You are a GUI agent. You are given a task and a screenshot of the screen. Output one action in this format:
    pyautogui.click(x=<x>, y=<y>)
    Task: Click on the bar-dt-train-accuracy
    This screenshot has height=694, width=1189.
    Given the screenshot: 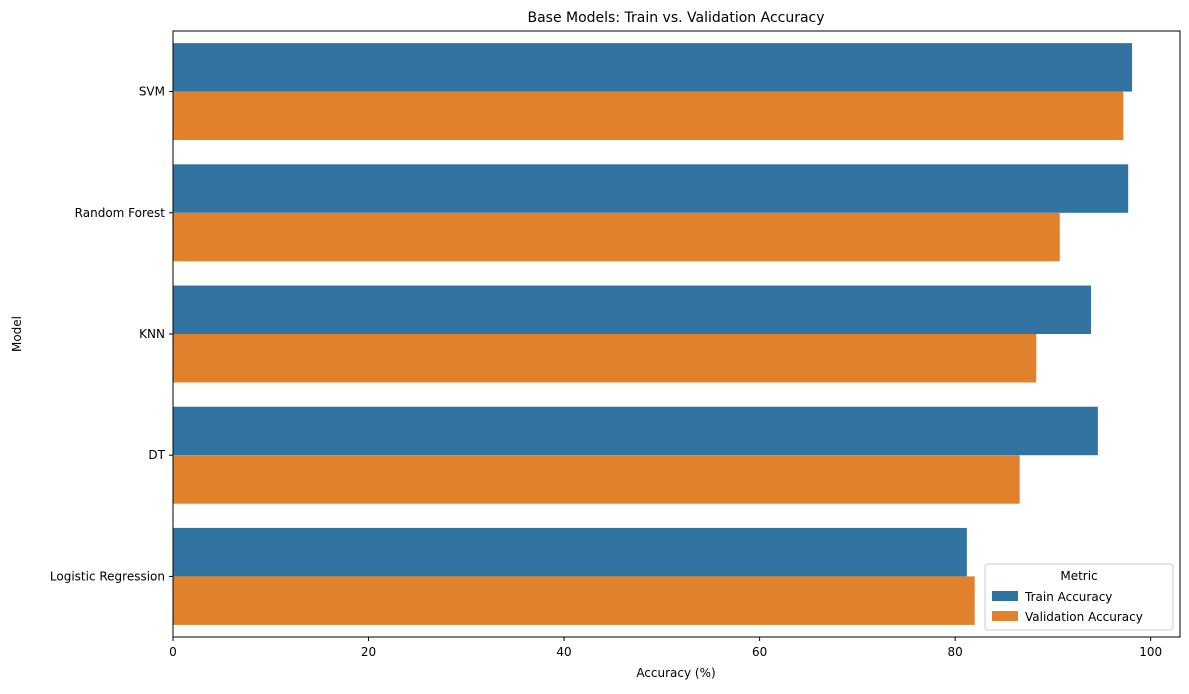 What is the action you would take?
    pyautogui.click(x=635, y=431)
    